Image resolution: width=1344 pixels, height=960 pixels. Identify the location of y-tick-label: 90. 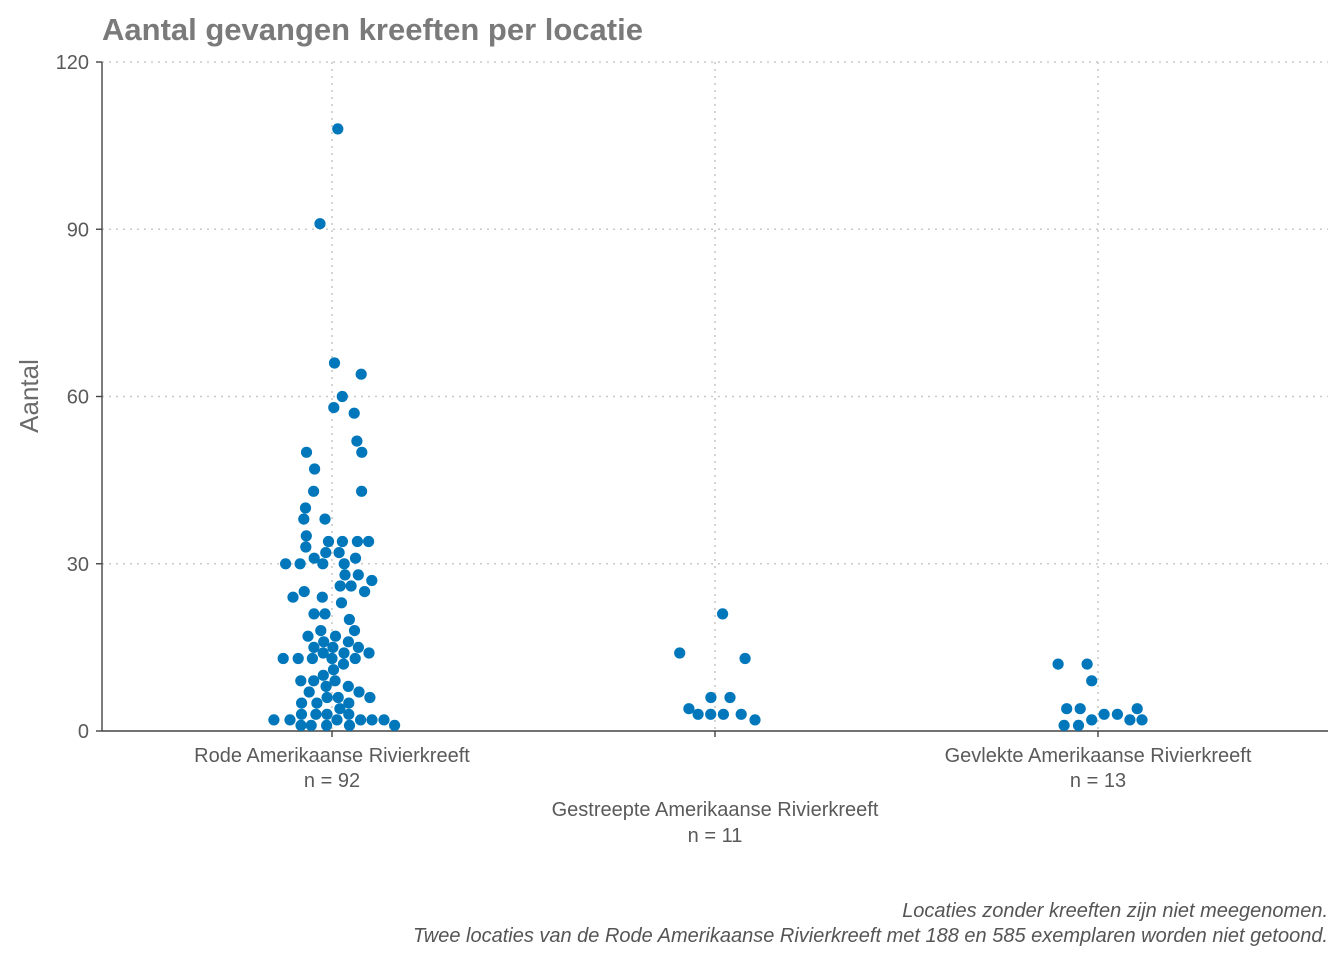
(78, 230).